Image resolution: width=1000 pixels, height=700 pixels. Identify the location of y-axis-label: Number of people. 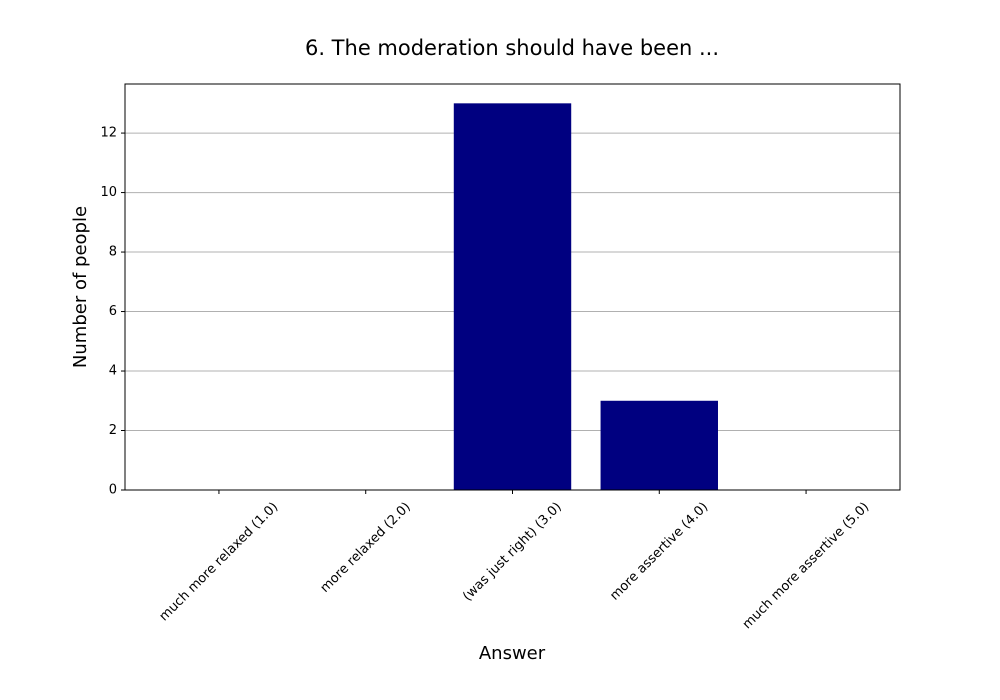
(80, 287).